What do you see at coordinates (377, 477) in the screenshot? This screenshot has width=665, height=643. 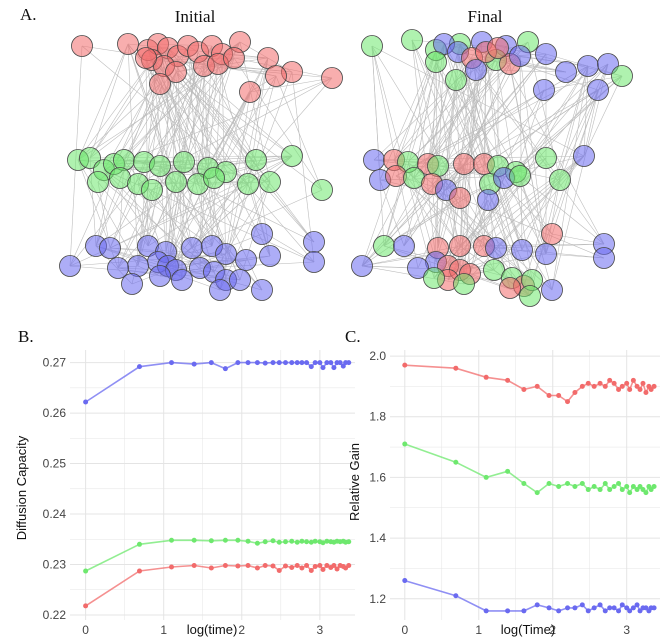 I see `chart-c-y-ticks: 1.2 1.4 1.6 1.8 2.0` at bounding box center [377, 477].